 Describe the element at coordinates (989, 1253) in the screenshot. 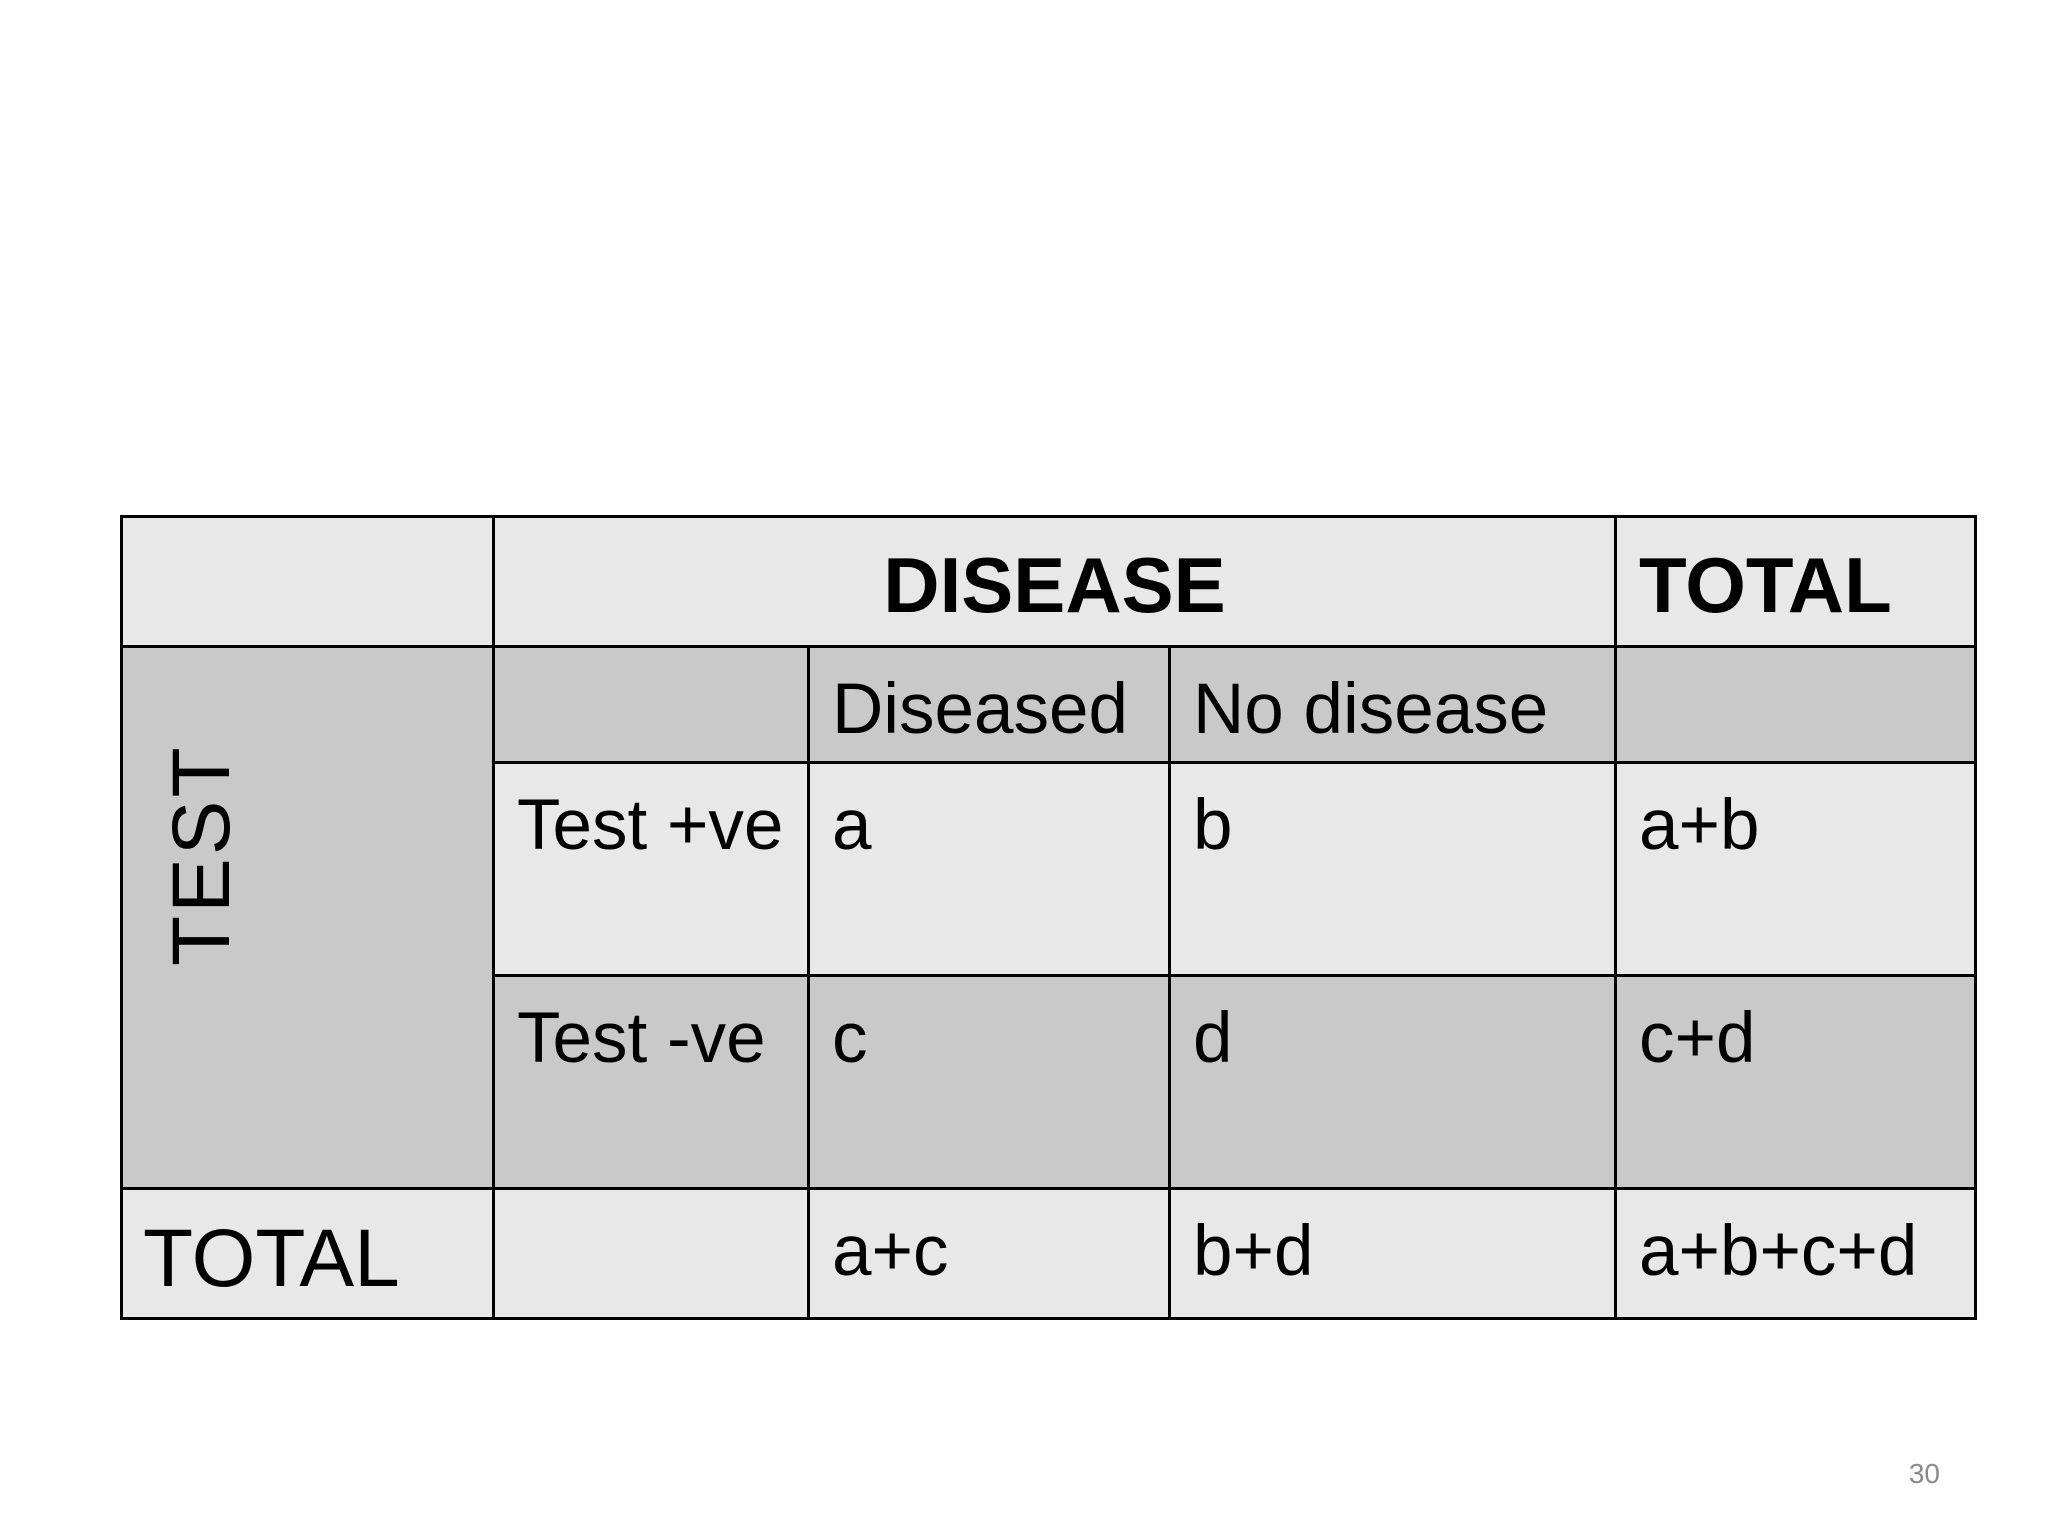

I see `cell-a-plus-c: a+c` at that location.